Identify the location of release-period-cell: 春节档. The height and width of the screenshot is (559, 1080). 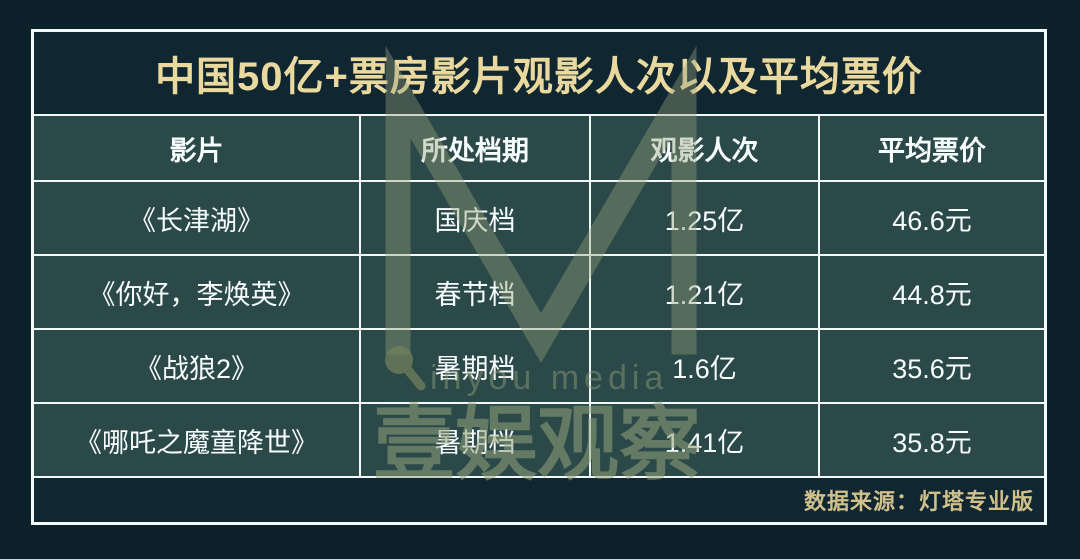
(475, 292).